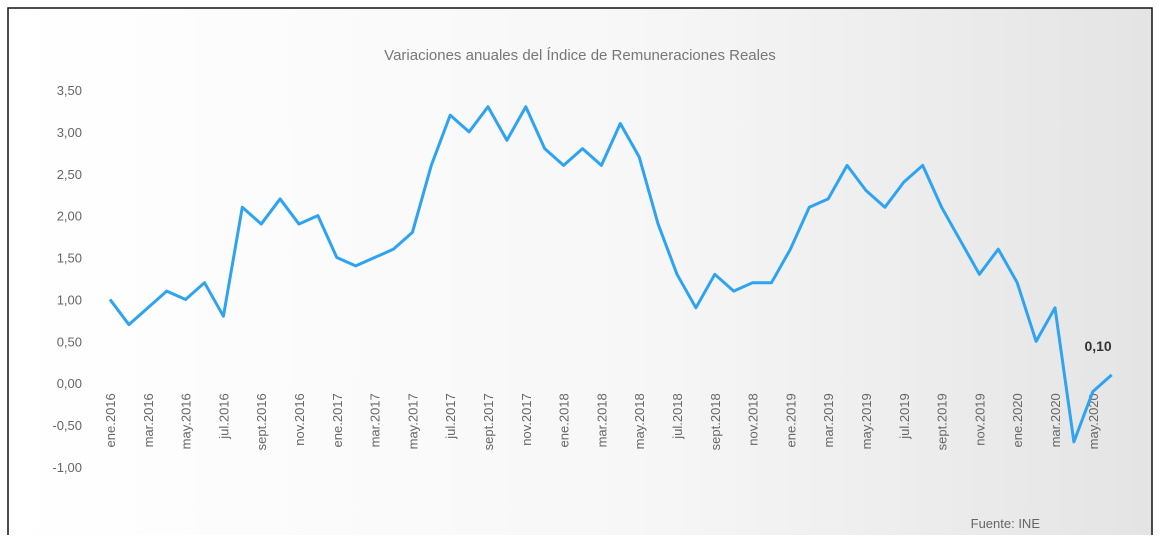 Image resolution: width=1160 pixels, height=540 pixels. What do you see at coordinates (186, 421) in the screenshot?
I see `x-tick-label: may.2016` at bounding box center [186, 421].